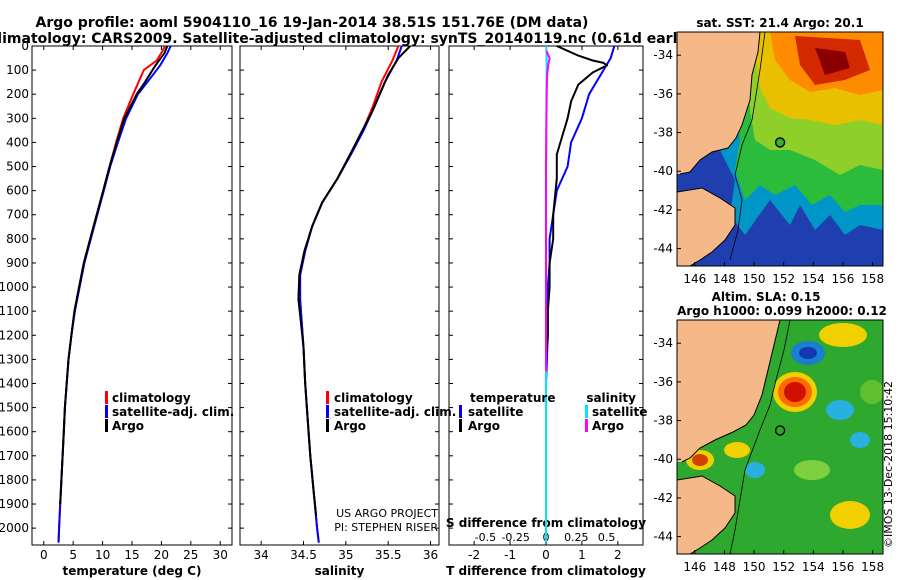 The image size is (900, 580). I want to click on sla-land-mainland, so click(728, 391).